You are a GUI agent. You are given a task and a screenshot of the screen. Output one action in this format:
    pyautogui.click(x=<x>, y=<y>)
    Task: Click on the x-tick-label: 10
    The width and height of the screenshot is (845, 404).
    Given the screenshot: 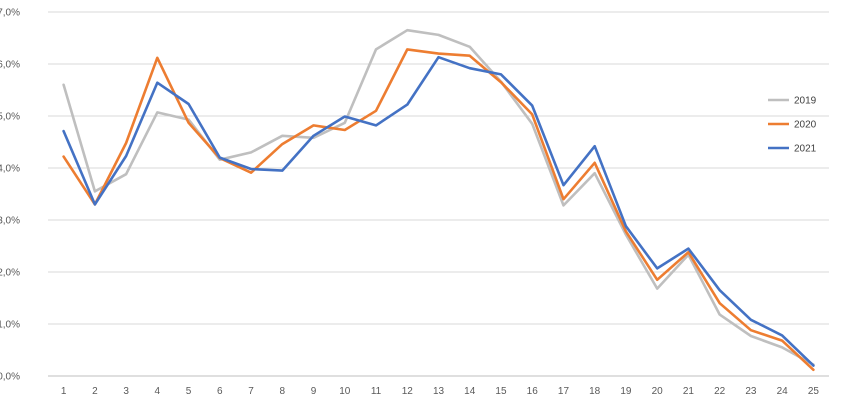 What is the action you would take?
    pyautogui.click(x=345, y=391)
    